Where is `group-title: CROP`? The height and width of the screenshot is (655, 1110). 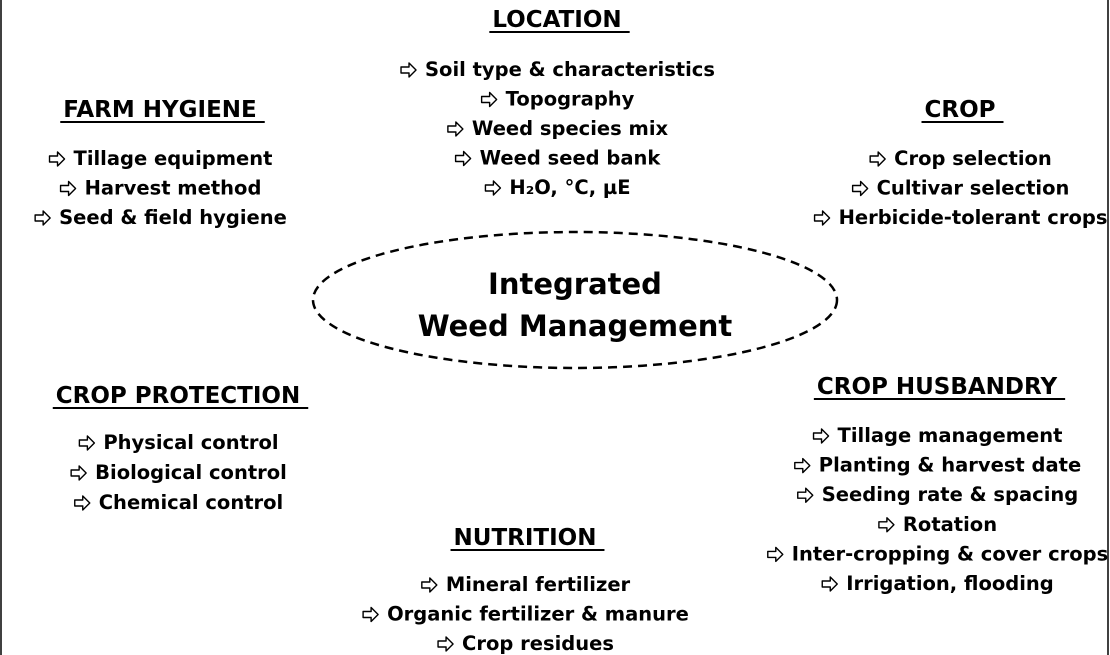
group-title: CROP is located at coordinates (960, 110).